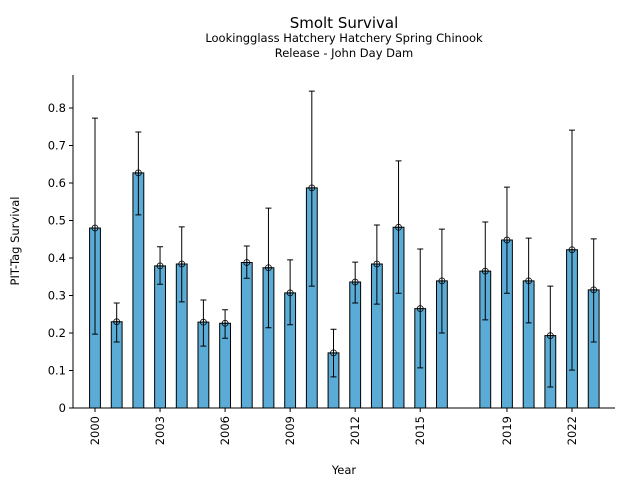 This screenshot has height=484, width=640. Describe the element at coordinates (344, 470) in the screenshot. I see `x-axis-label: Year` at that location.